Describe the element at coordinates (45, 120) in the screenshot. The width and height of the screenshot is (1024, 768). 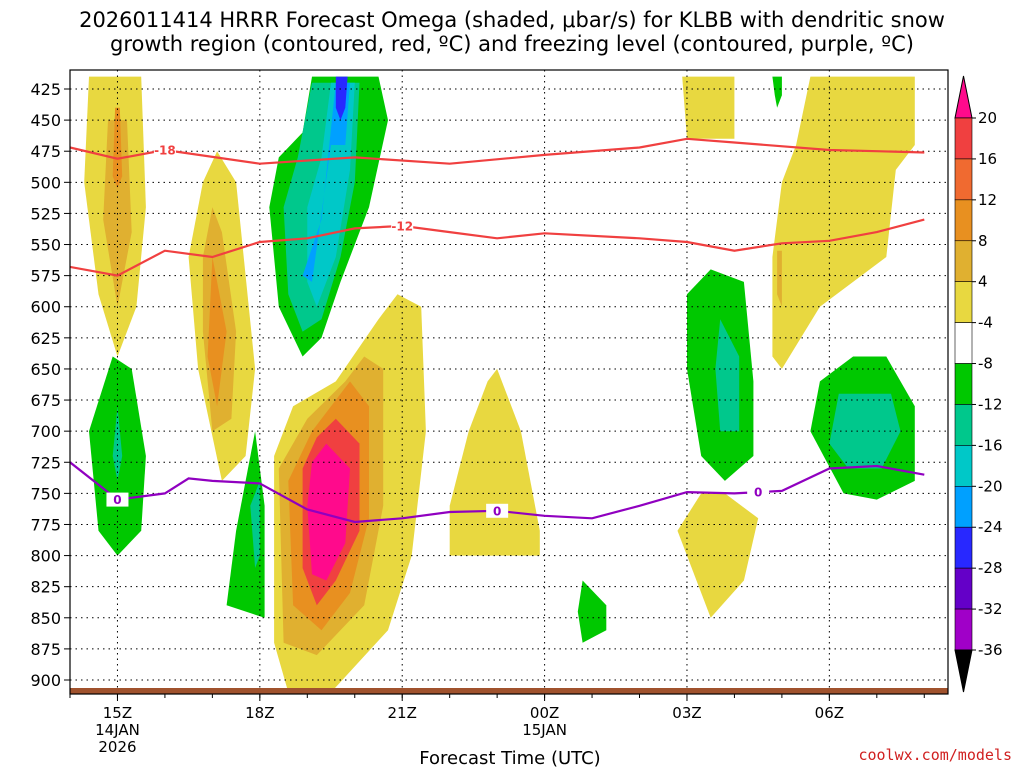
I see `y-tick-label-450: 450` at that location.